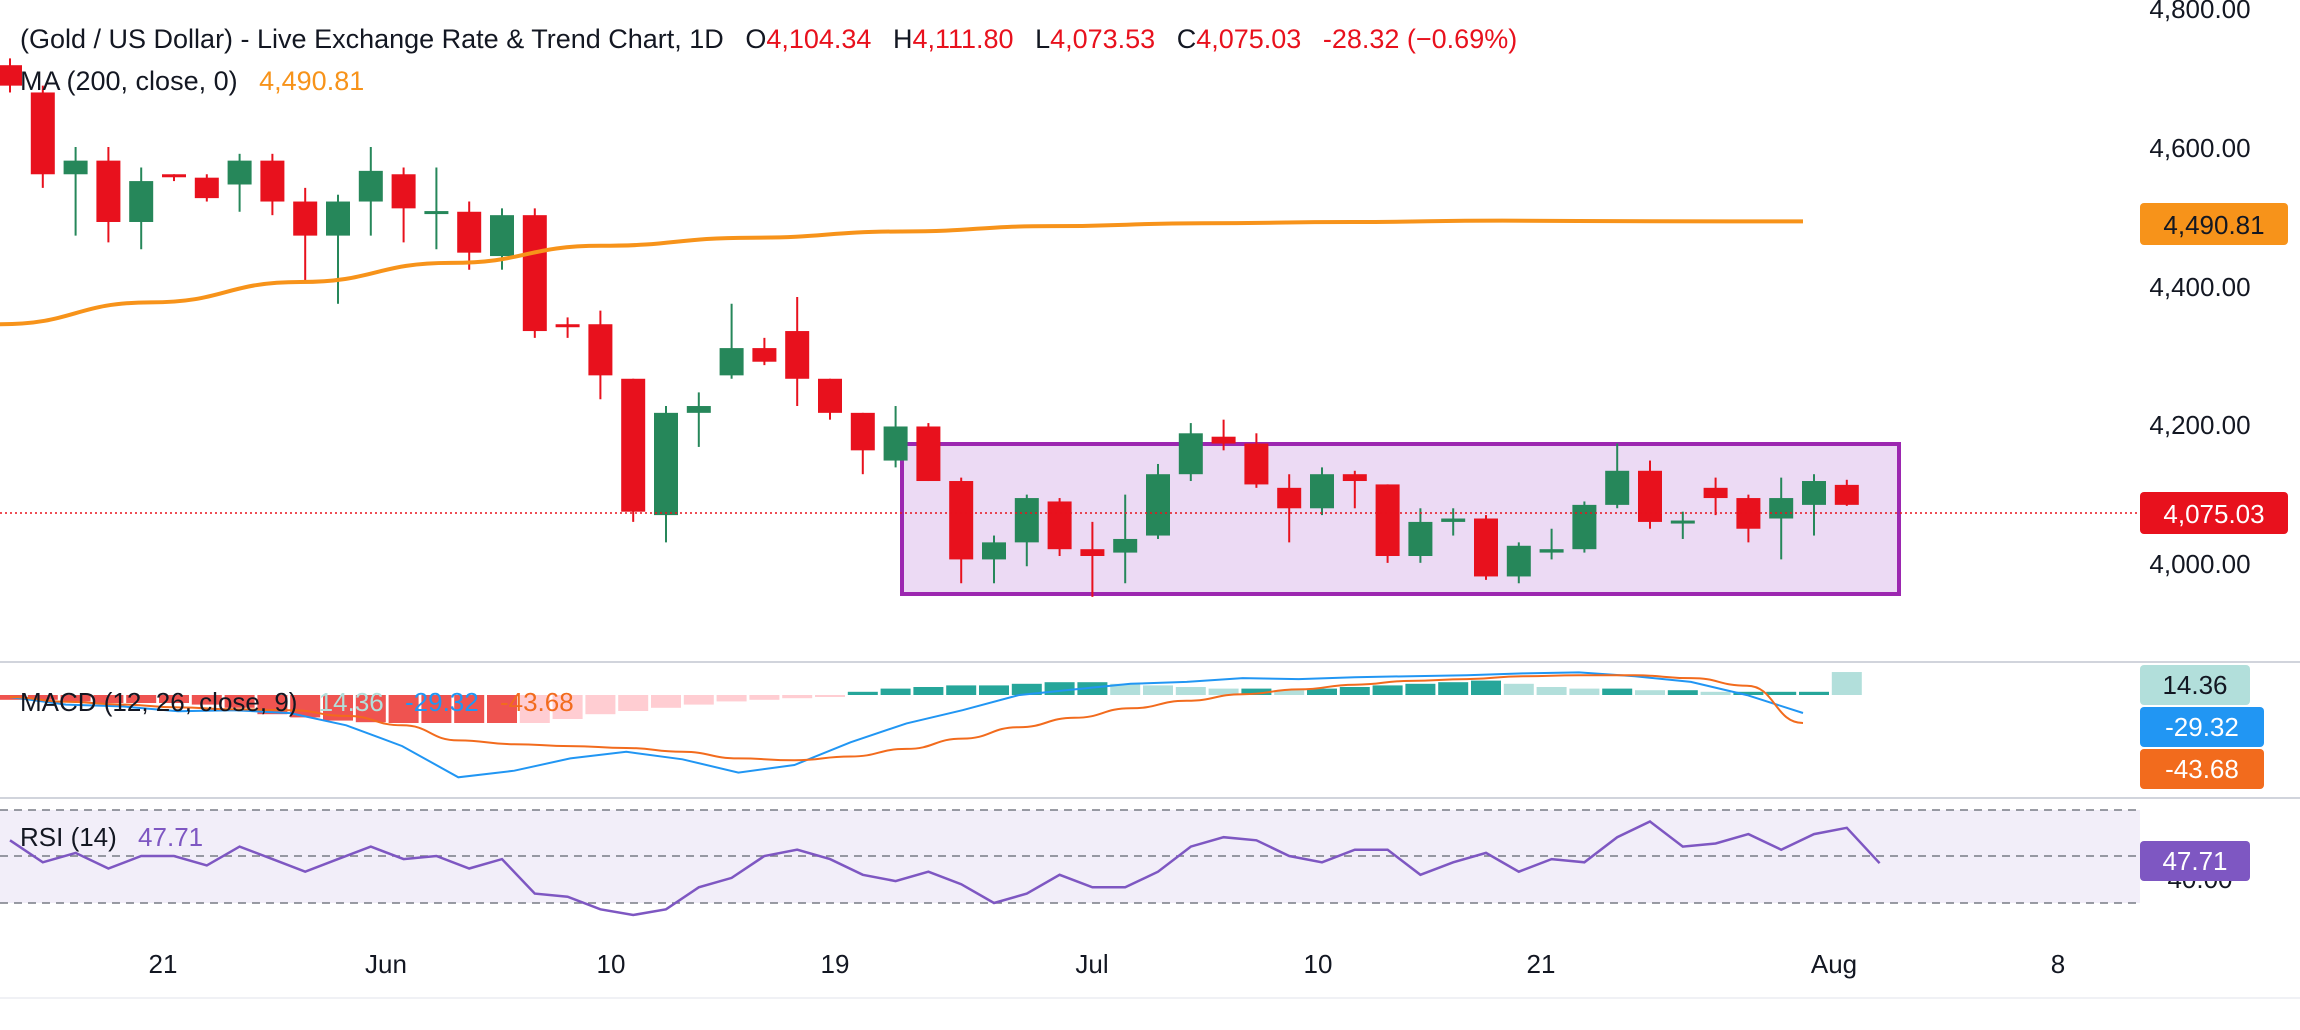  I want to click on x-tick-label: Jul, so click(1091, 964).